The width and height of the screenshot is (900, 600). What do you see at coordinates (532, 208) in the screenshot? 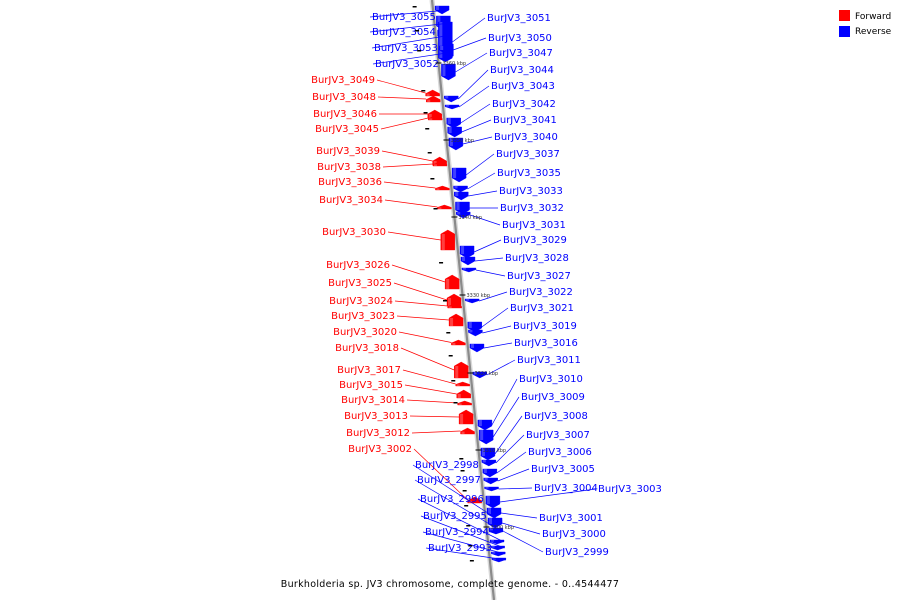
I see `gene-label: BurJV3_3032` at bounding box center [532, 208].